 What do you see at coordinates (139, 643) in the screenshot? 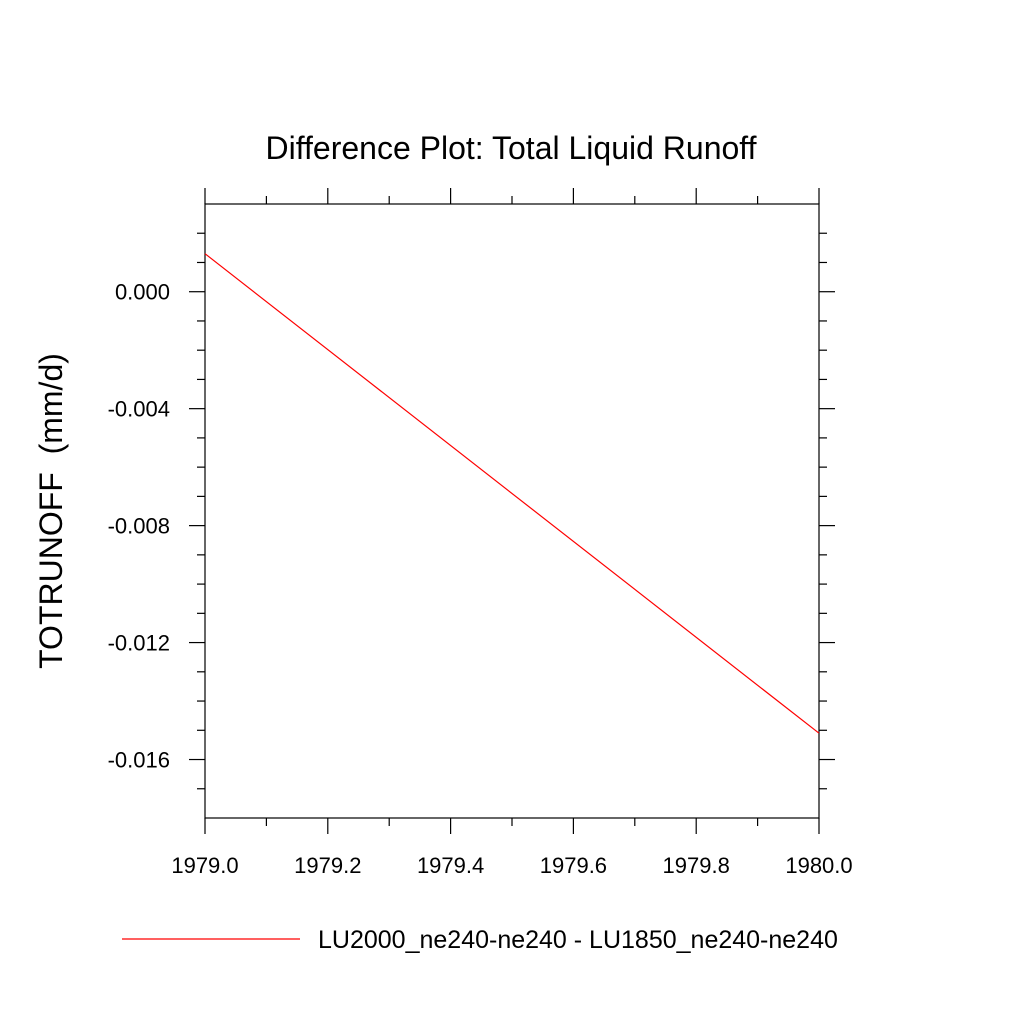
I see `y-tick-label: -0.012` at bounding box center [139, 643].